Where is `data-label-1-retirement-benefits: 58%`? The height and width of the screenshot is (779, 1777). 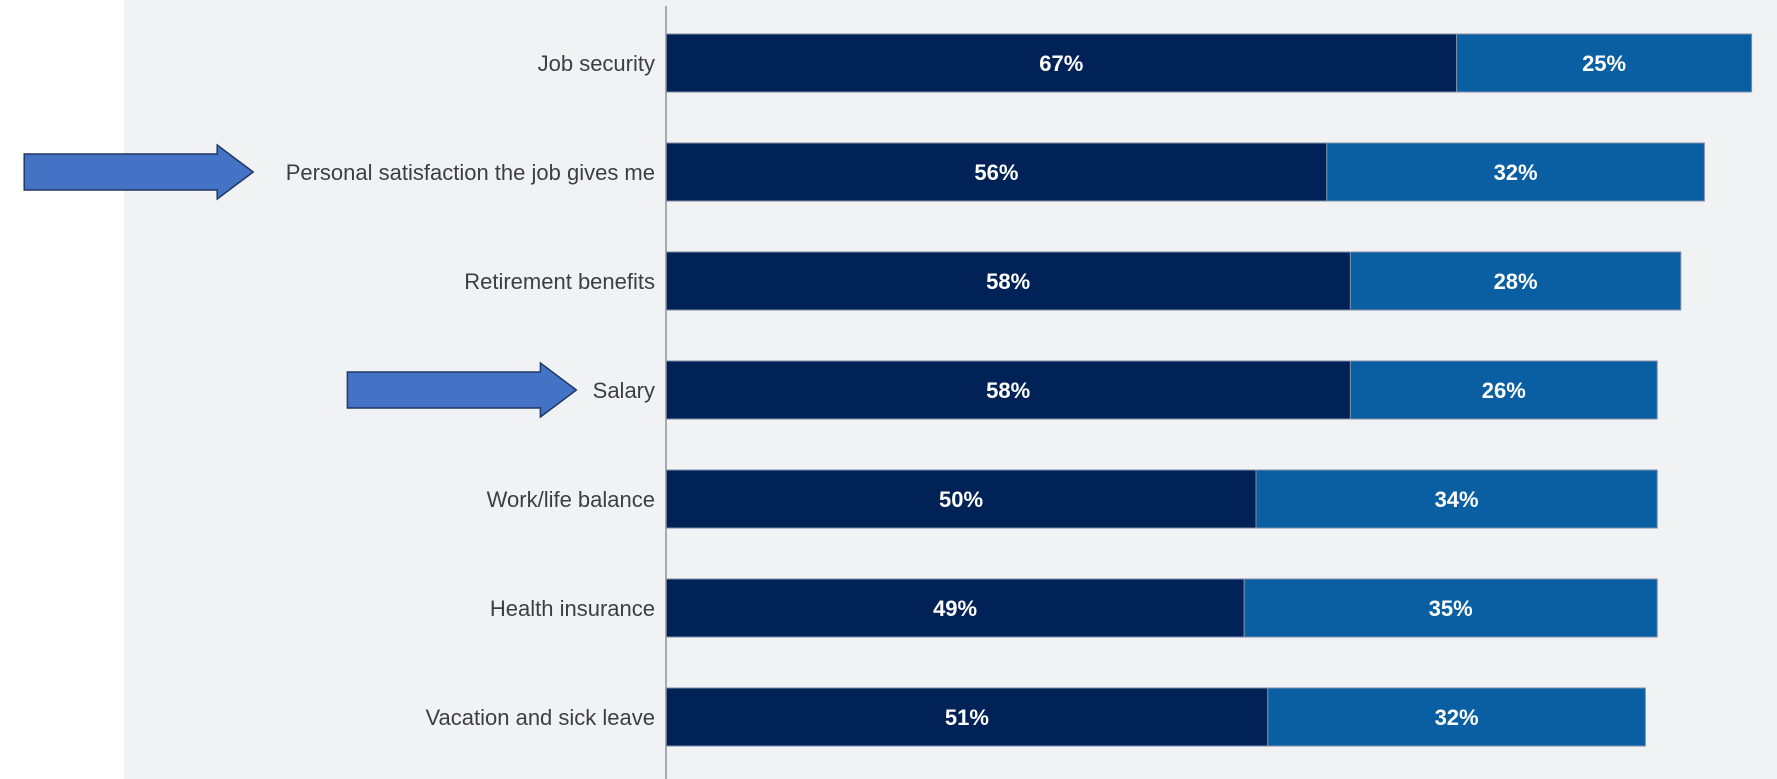 data-label-1-retirement-benefits: 58% is located at coordinates (1008, 281).